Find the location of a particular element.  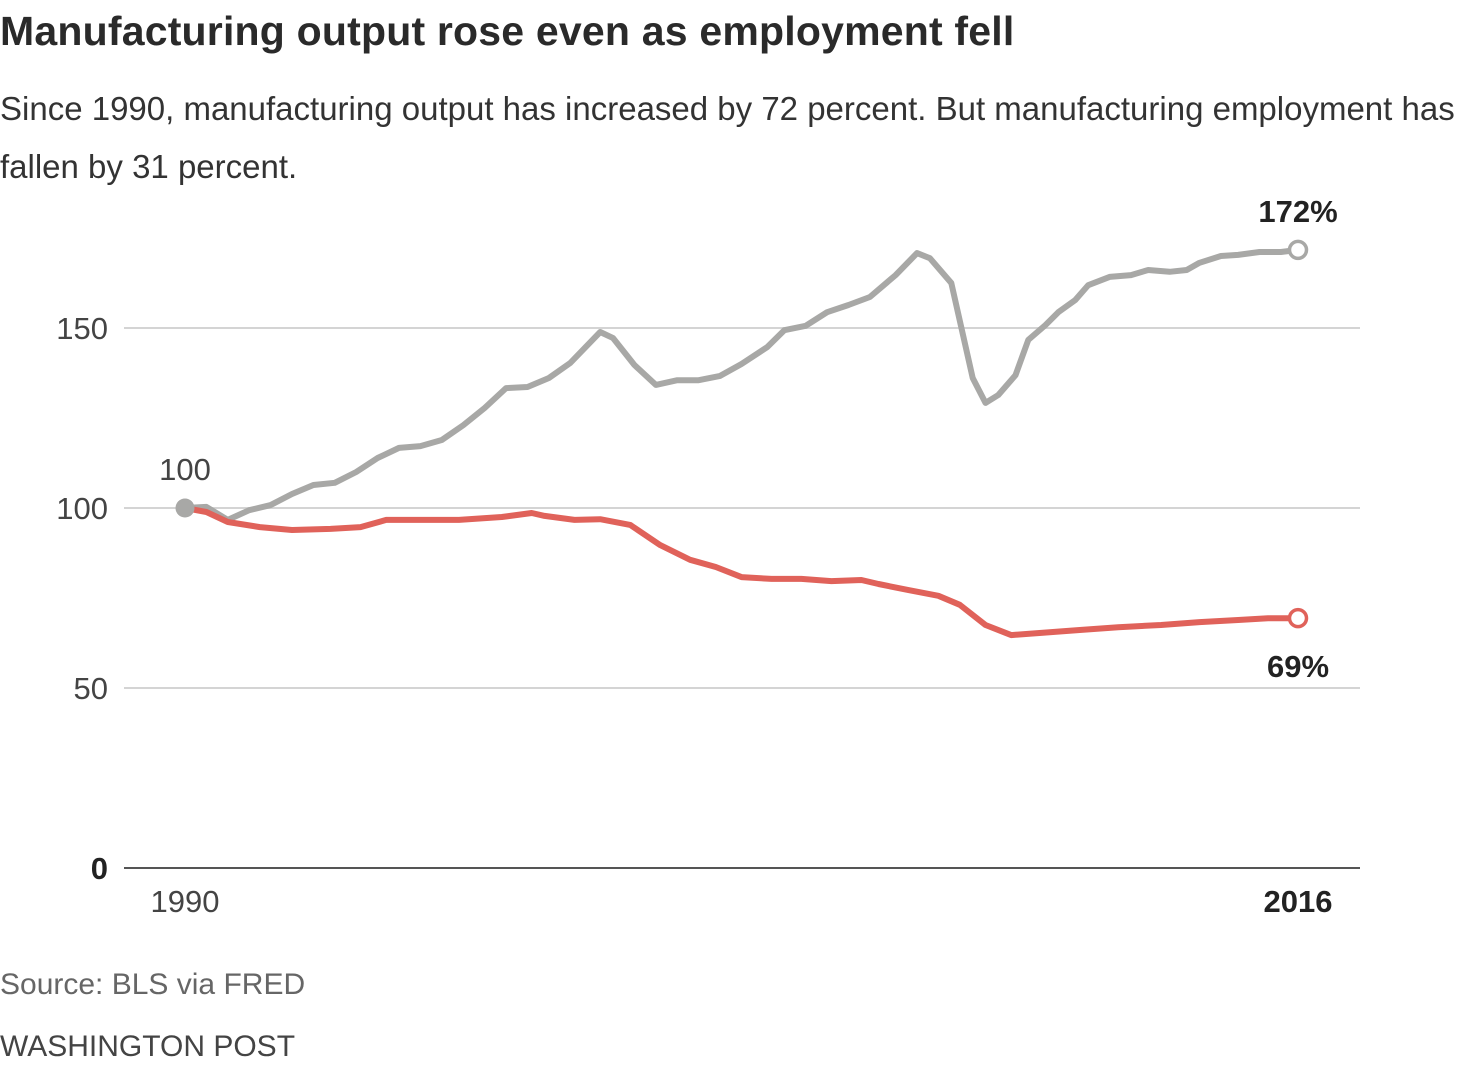

y-tick-label: 100 is located at coordinates (82, 508).